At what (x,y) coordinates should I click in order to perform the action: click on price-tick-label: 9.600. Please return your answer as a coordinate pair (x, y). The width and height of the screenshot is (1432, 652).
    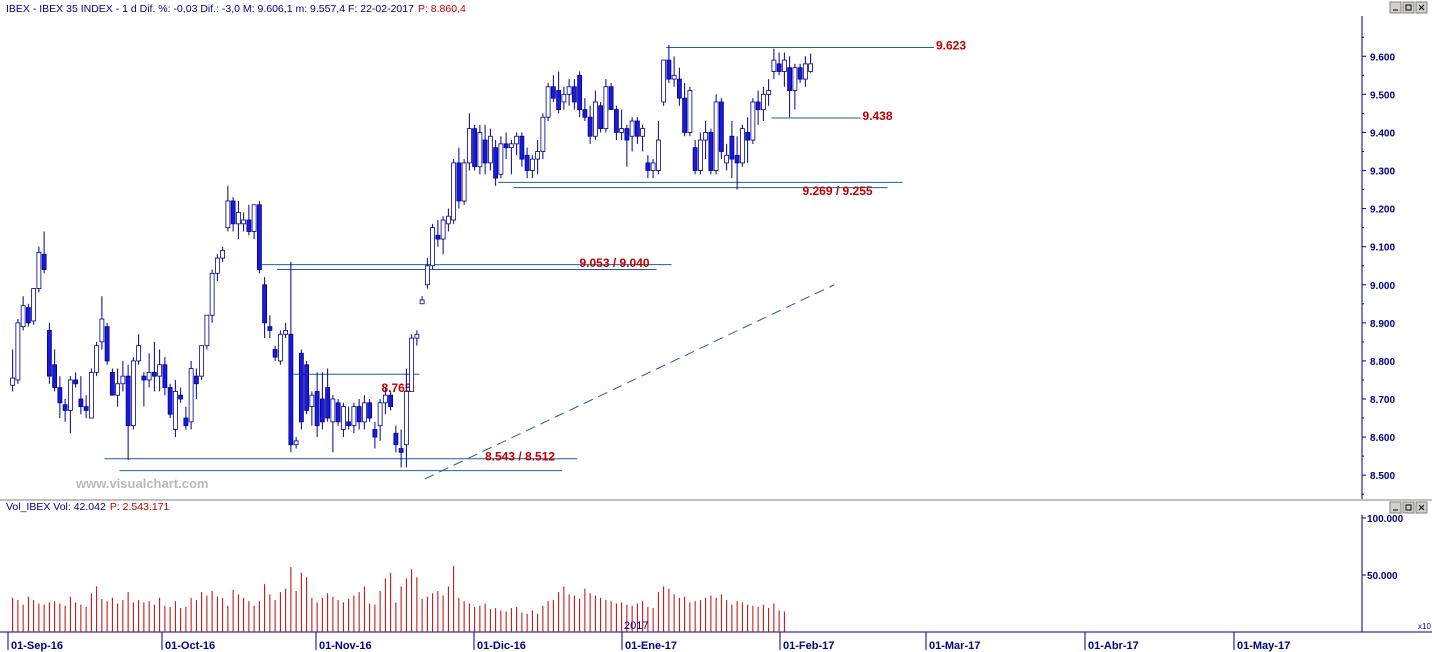
    Looking at the image, I should click on (1382, 57).